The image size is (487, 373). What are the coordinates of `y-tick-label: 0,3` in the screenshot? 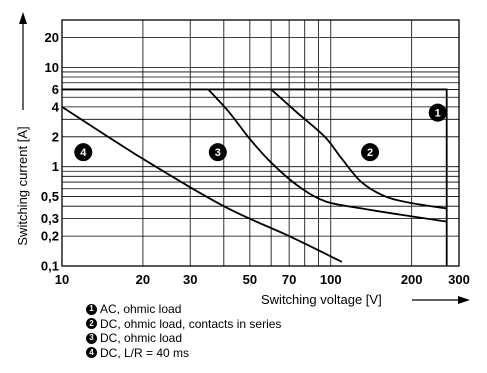 It's located at (50, 218).